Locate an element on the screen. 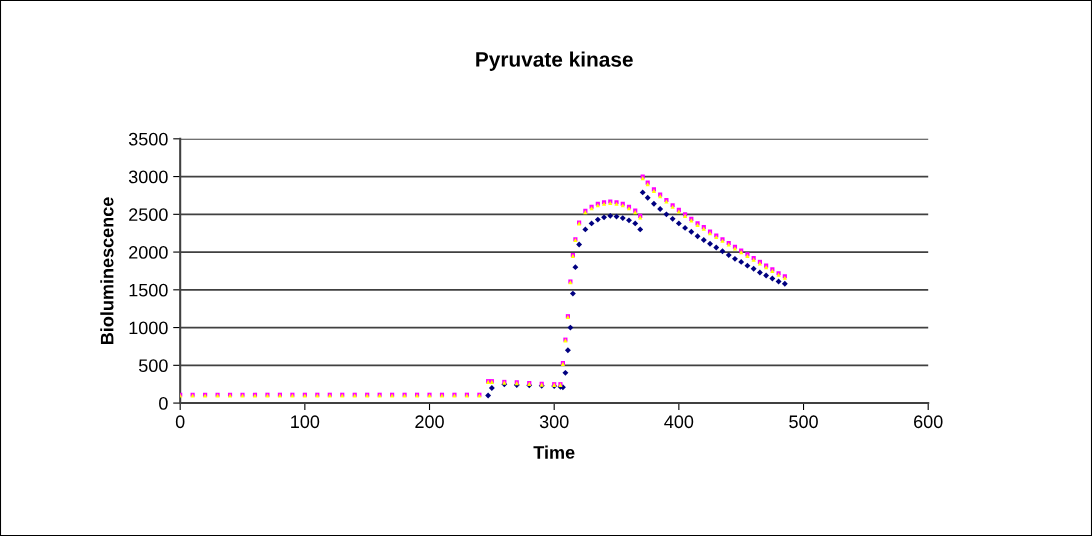 Image resolution: width=1092 pixels, height=536 pixels. y-tick-label: 2500 is located at coordinates (148, 215).